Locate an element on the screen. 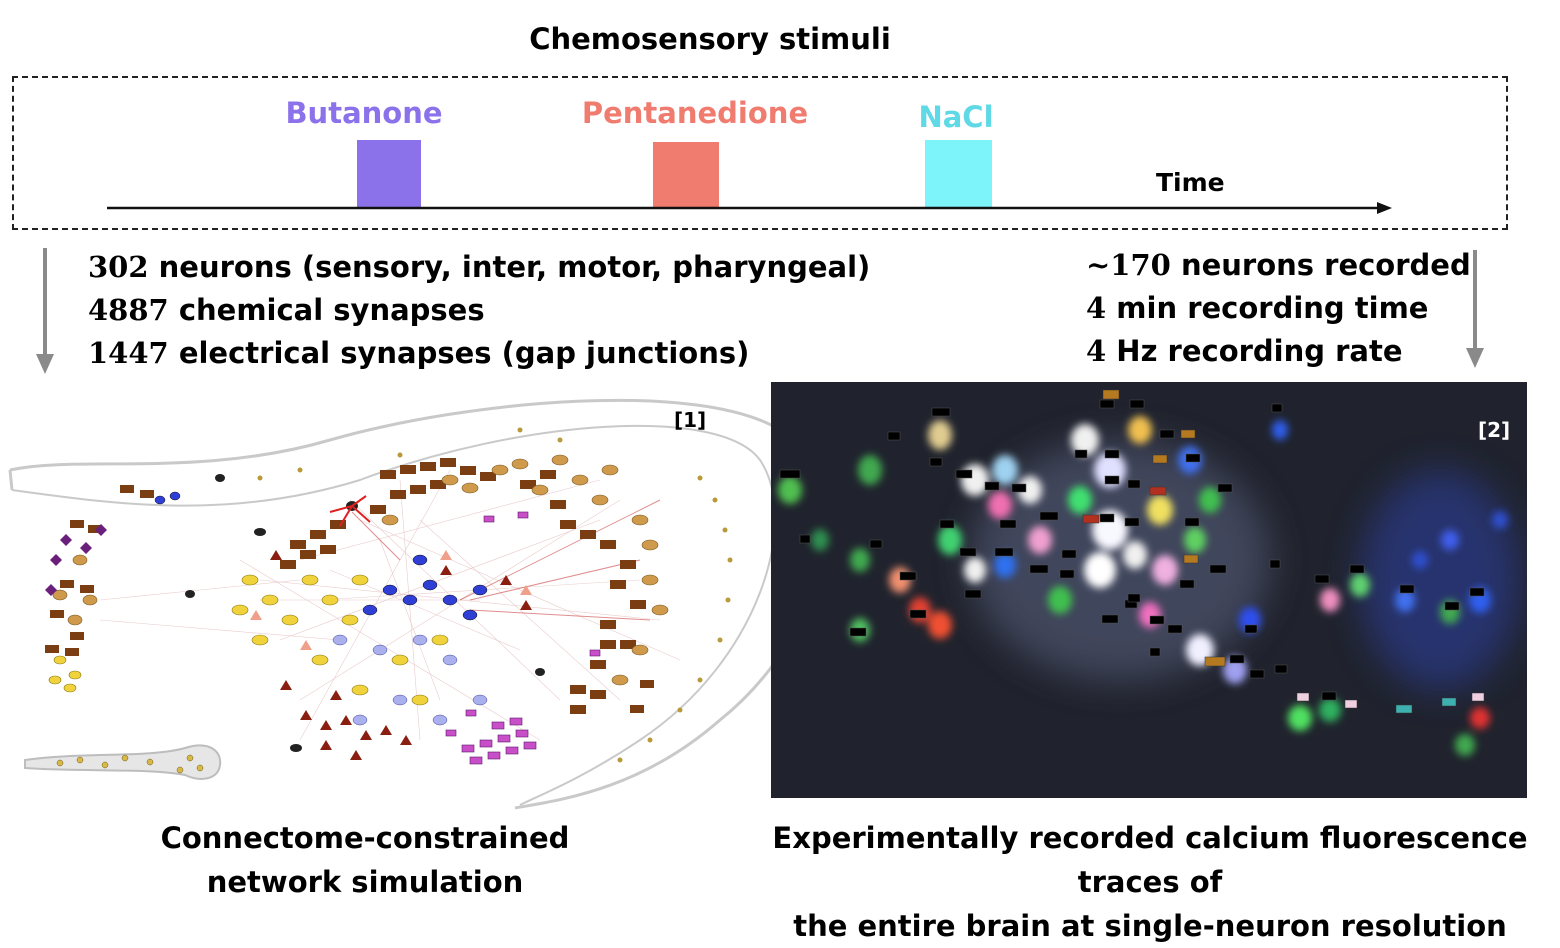 This screenshot has height=948, width=1560. connectome-stat-electrical-synapses: 1447 electrical synapses (gap junctions) is located at coordinates (418, 353).